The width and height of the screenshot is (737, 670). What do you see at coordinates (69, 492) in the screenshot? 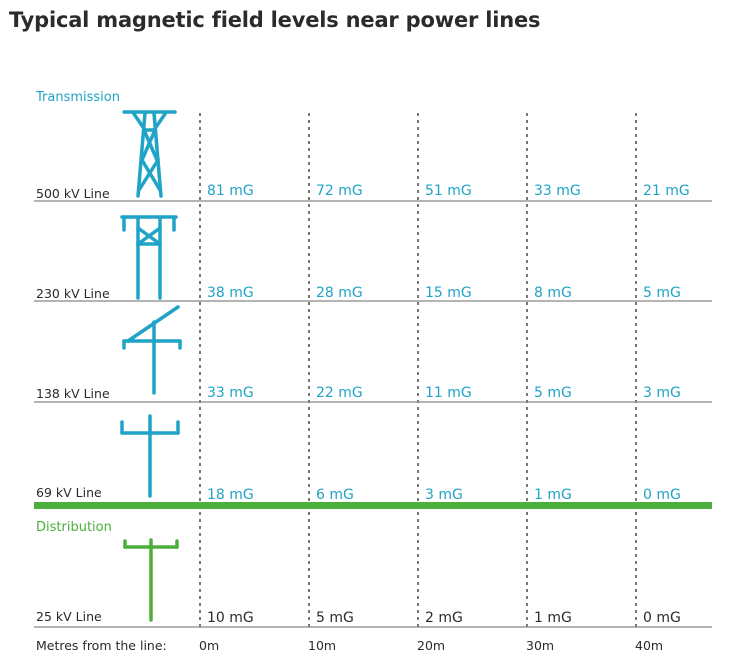
I see `row-label-69kv: 69 kV Line` at bounding box center [69, 492].